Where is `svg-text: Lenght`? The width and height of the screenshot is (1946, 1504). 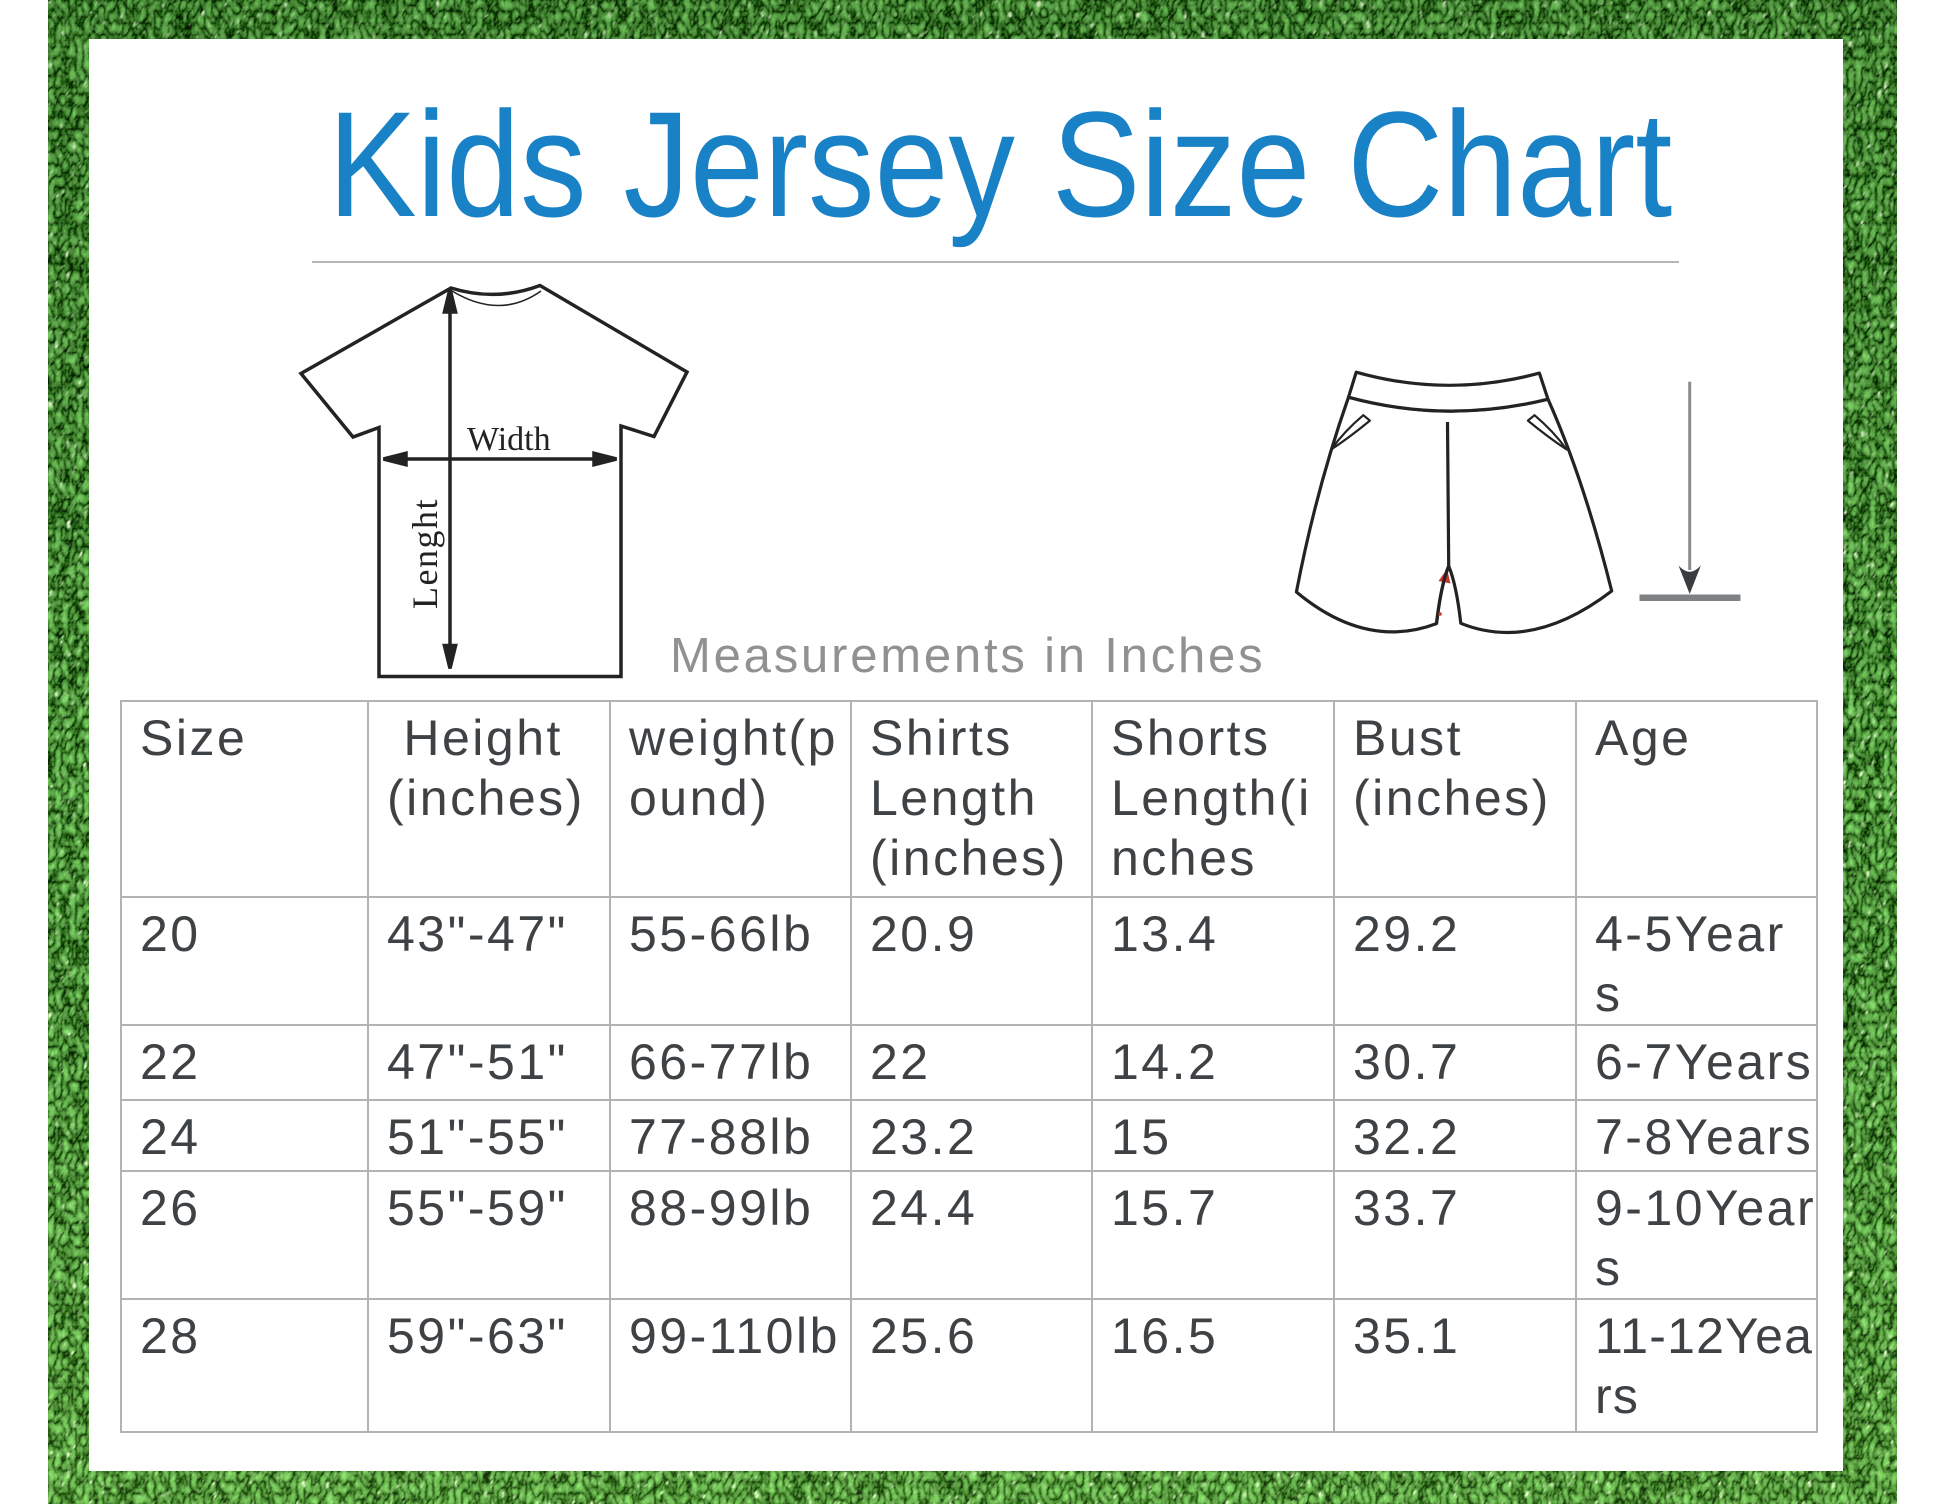
svg-text: Lenght is located at coordinates (425, 553).